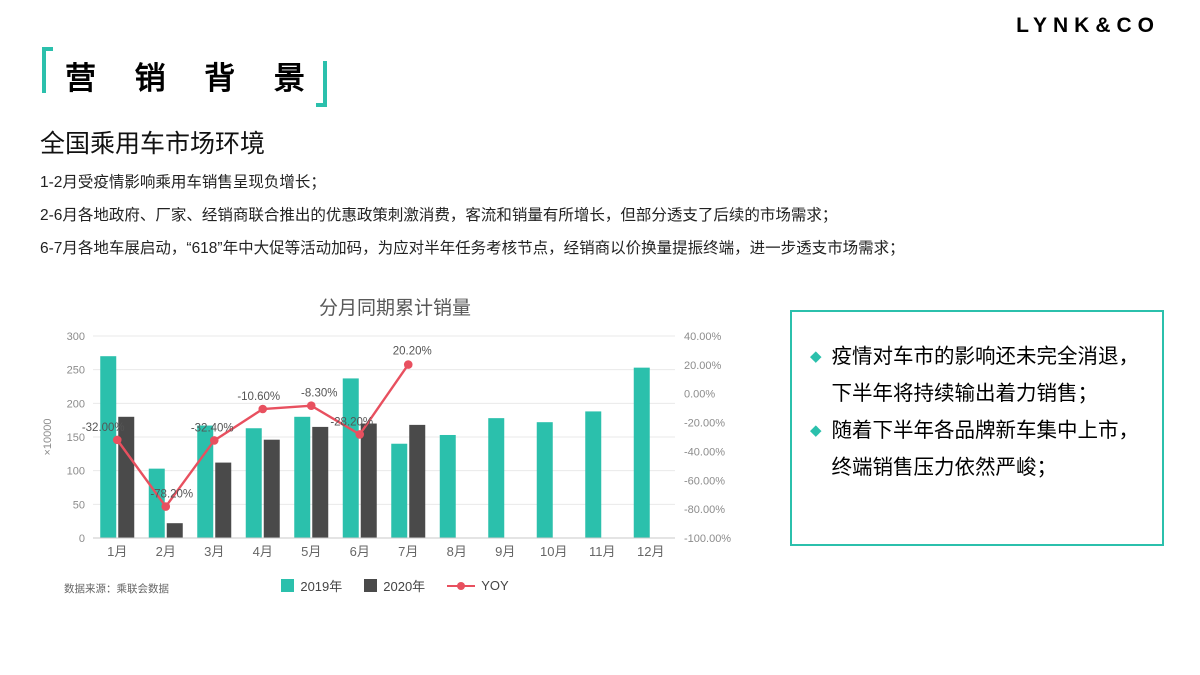  Describe the element at coordinates (602, 551) in the screenshot. I see `svg-text: 11月` at that location.